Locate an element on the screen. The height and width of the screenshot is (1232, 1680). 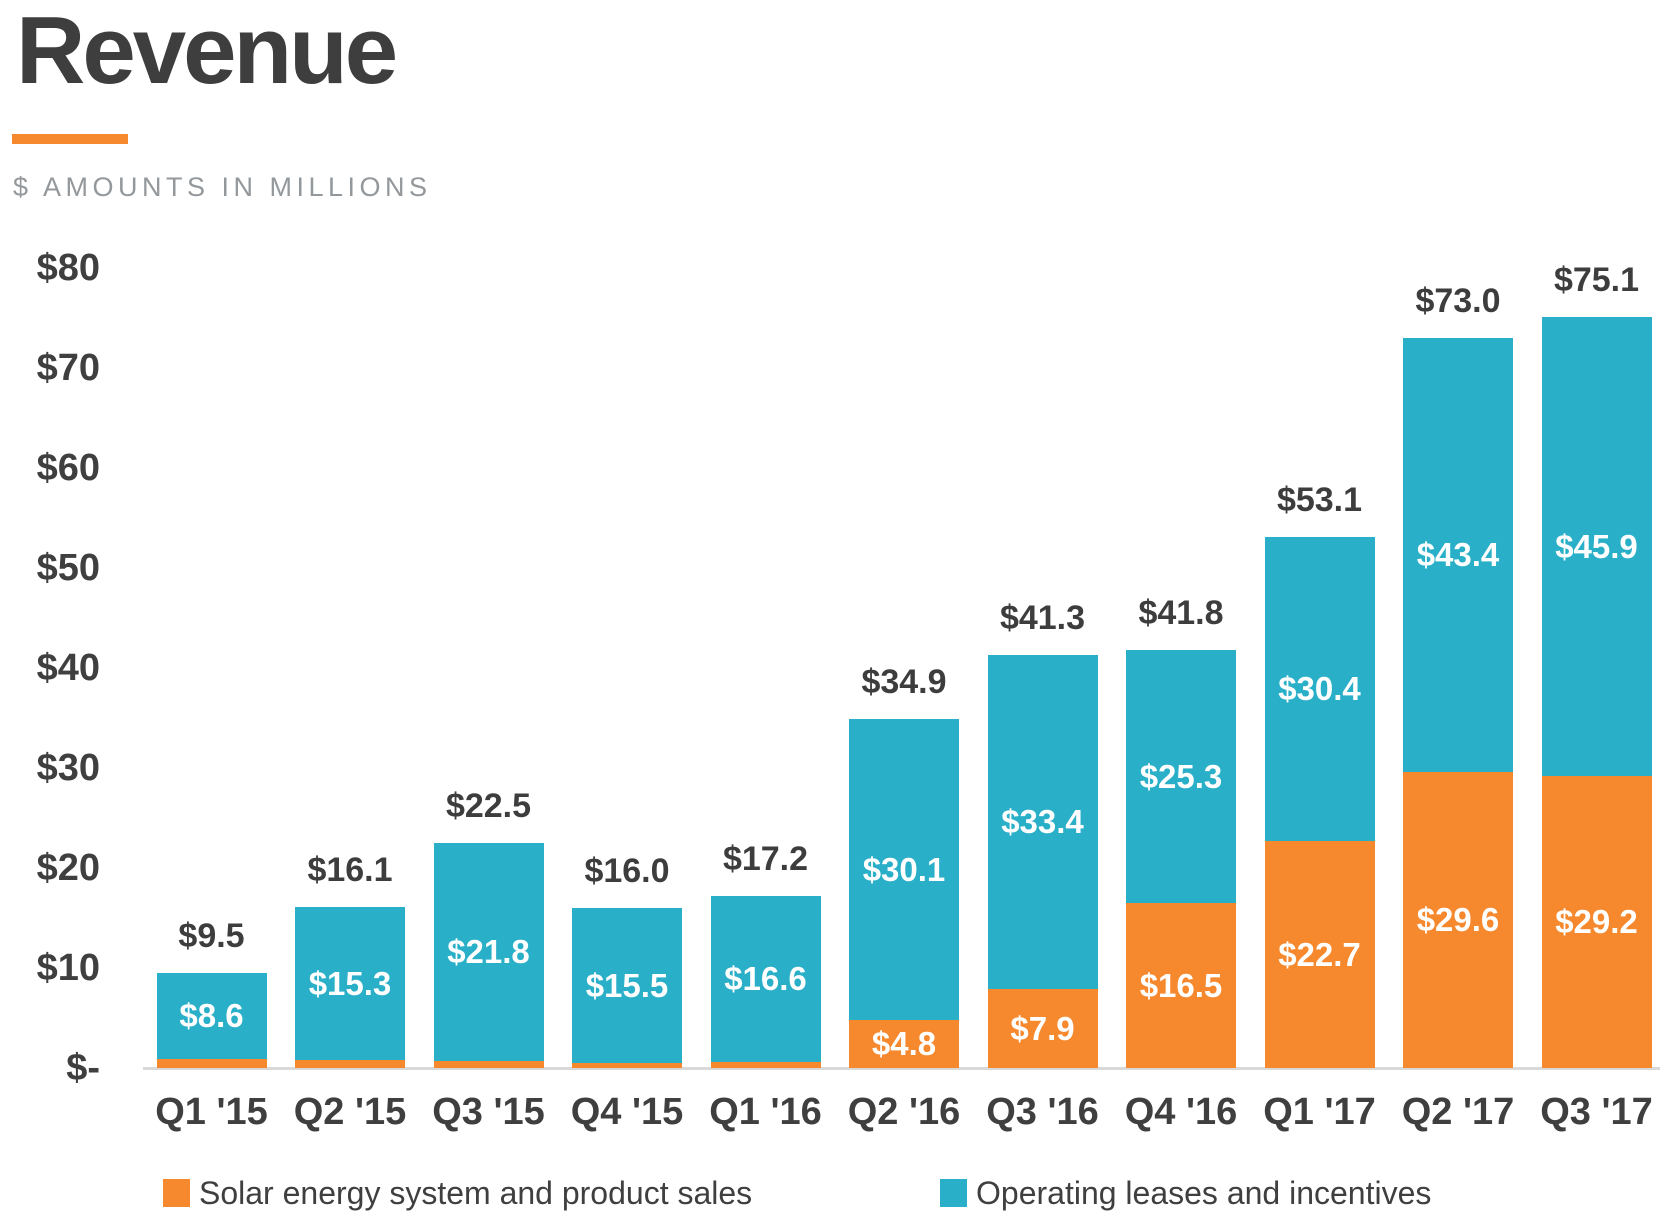
bar-total-label-q2-16: $34.9 is located at coordinates (904, 682).